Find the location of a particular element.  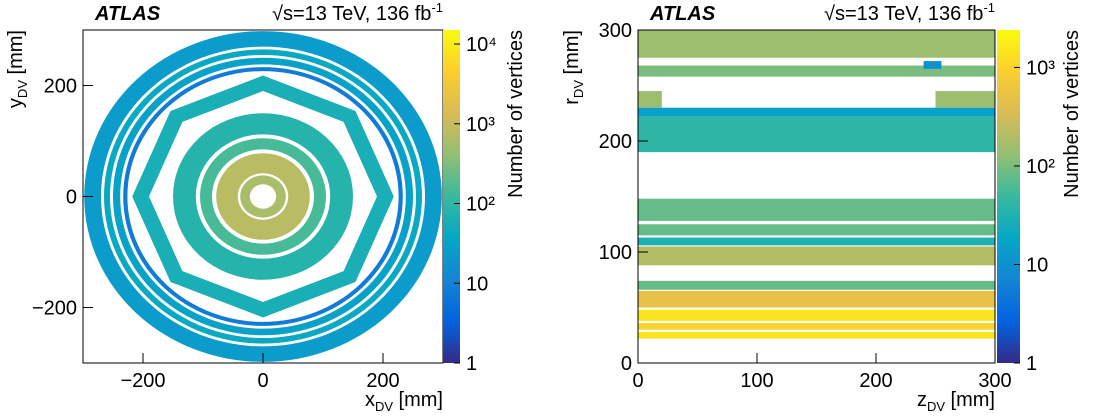

vertex-ring is located at coordinates (263, 196).